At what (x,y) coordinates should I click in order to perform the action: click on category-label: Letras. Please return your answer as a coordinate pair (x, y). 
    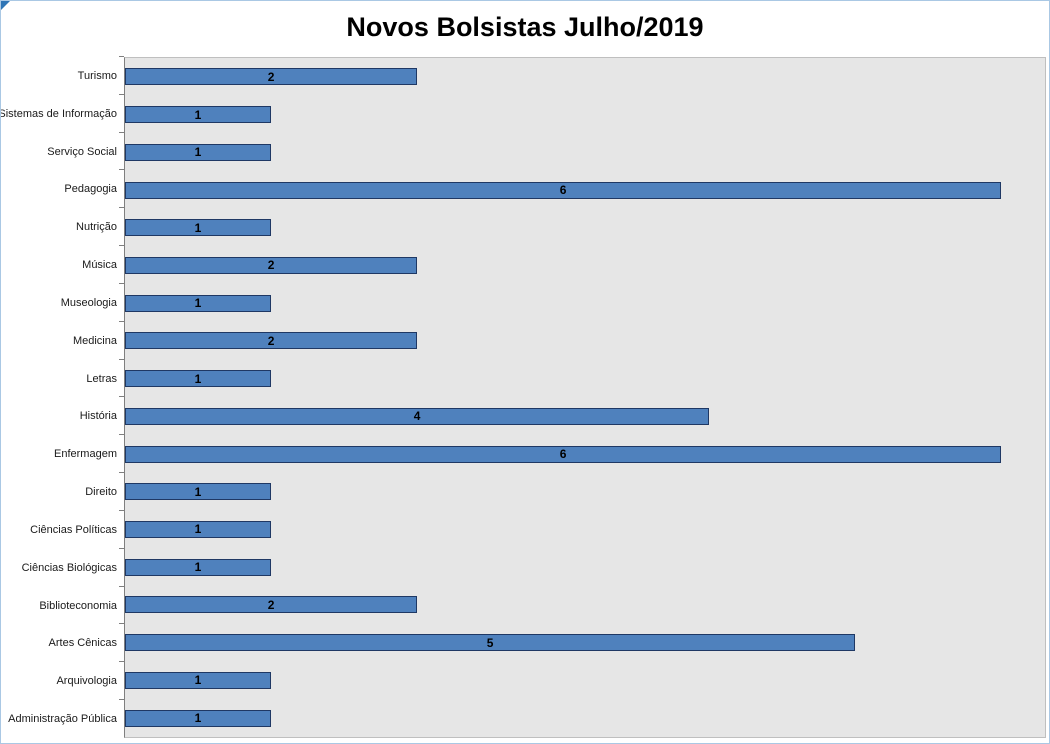
    Looking at the image, I should click on (62, 378).